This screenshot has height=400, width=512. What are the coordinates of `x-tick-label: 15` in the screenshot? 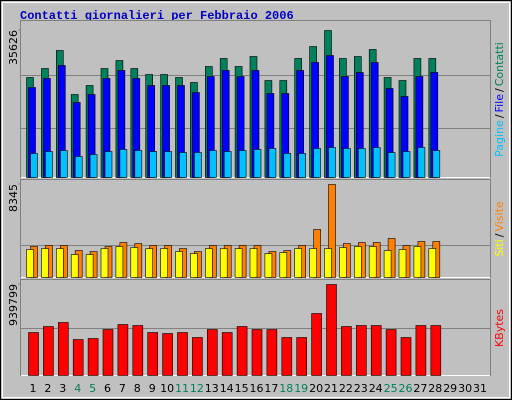 It's located at (242, 388).